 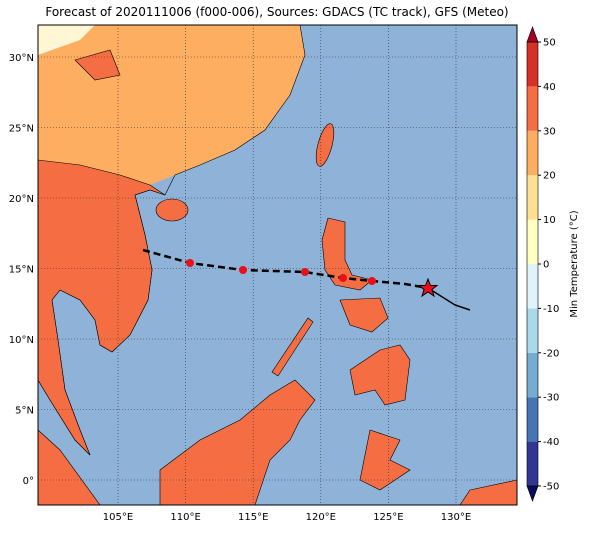 I want to click on hainan, so click(x=172, y=210).